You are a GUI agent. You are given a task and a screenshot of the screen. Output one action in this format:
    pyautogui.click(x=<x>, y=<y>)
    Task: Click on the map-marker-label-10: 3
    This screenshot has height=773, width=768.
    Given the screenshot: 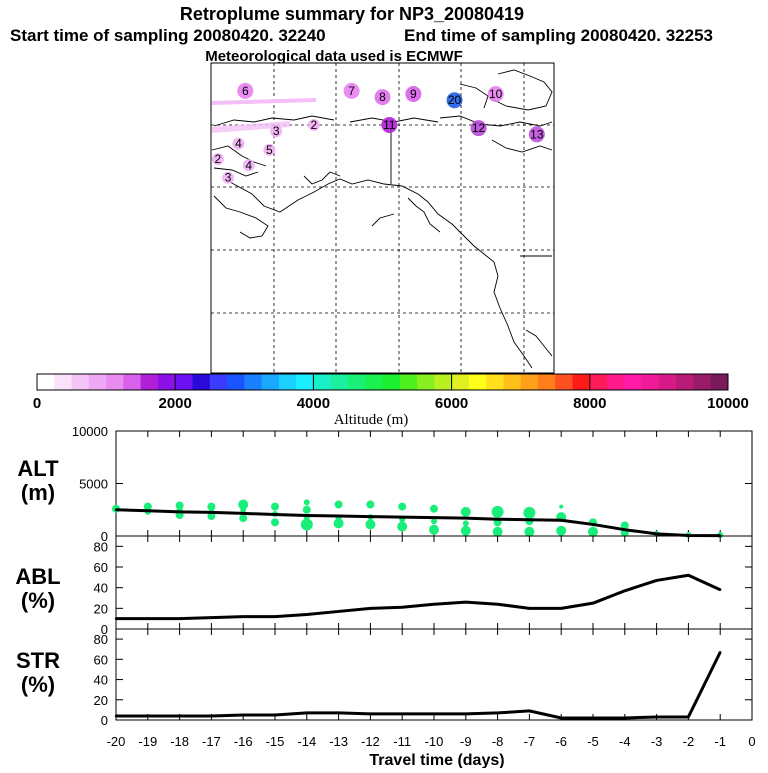 What is the action you would take?
    pyautogui.click(x=276, y=131)
    